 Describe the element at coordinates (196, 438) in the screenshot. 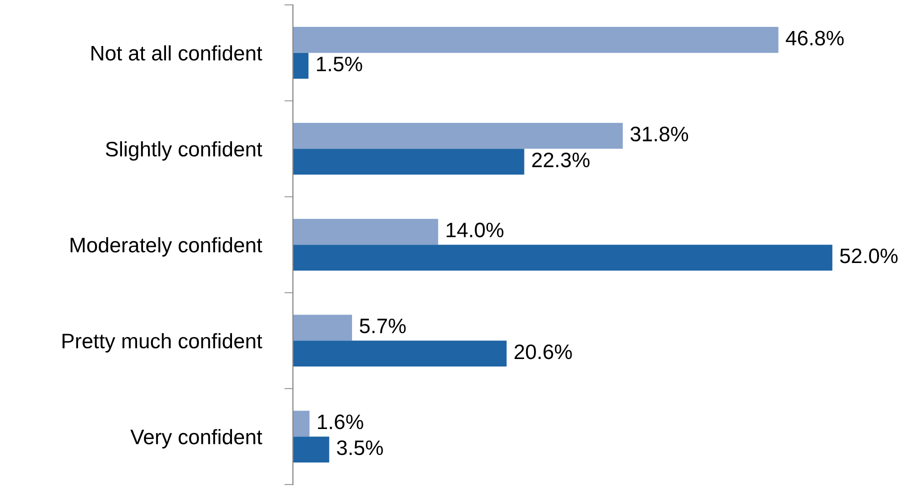

I see `y-tick-label: Very confident` at that location.